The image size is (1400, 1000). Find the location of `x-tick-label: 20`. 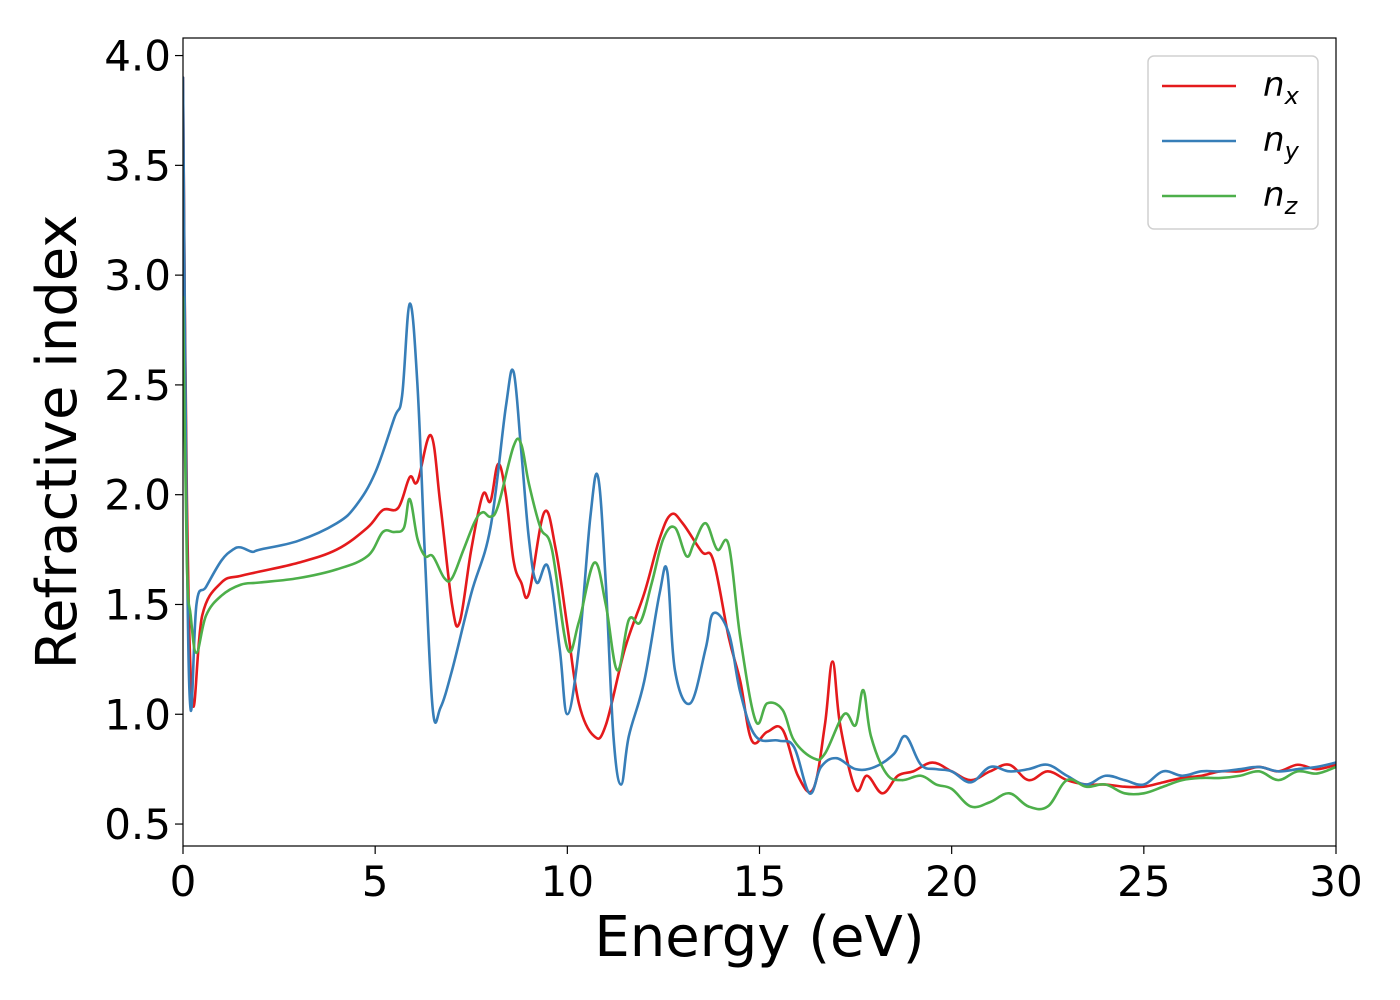

x-tick-label: 20 is located at coordinates (951, 881).